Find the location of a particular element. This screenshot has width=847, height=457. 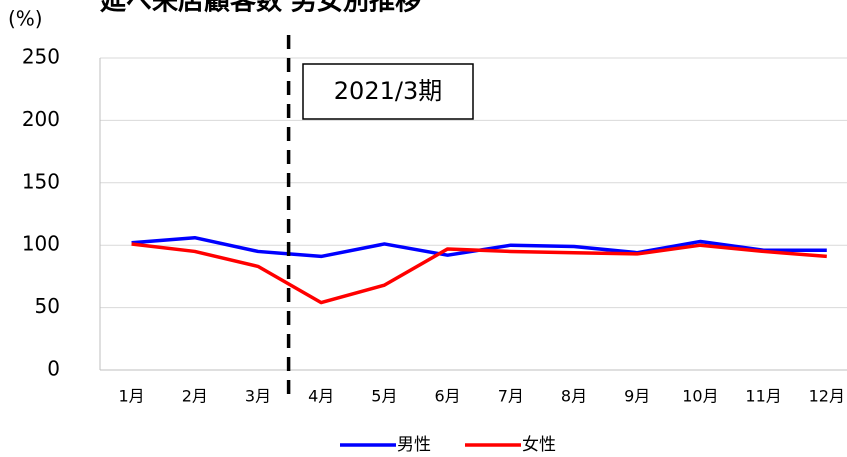

x-tick-label: 1月 is located at coordinates (132, 396).